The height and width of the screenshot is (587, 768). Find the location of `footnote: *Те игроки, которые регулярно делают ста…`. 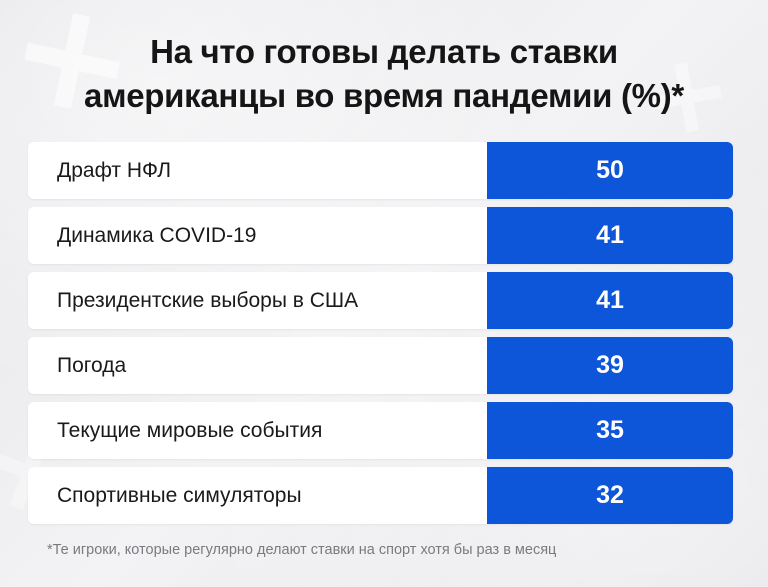

footnote: *Те игроки, которые регулярно делают ста… is located at coordinates (302, 550).